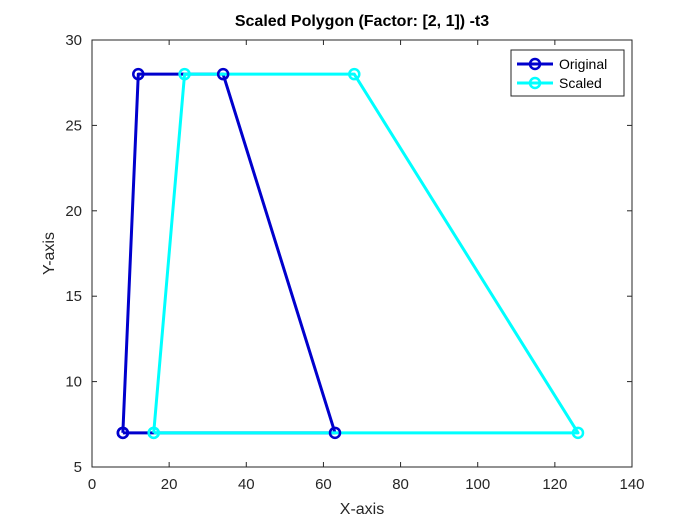  What do you see at coordinates (631, 484) in the screenshot?
I see `x-tick-label: 140` at bounding box center [631, 484].